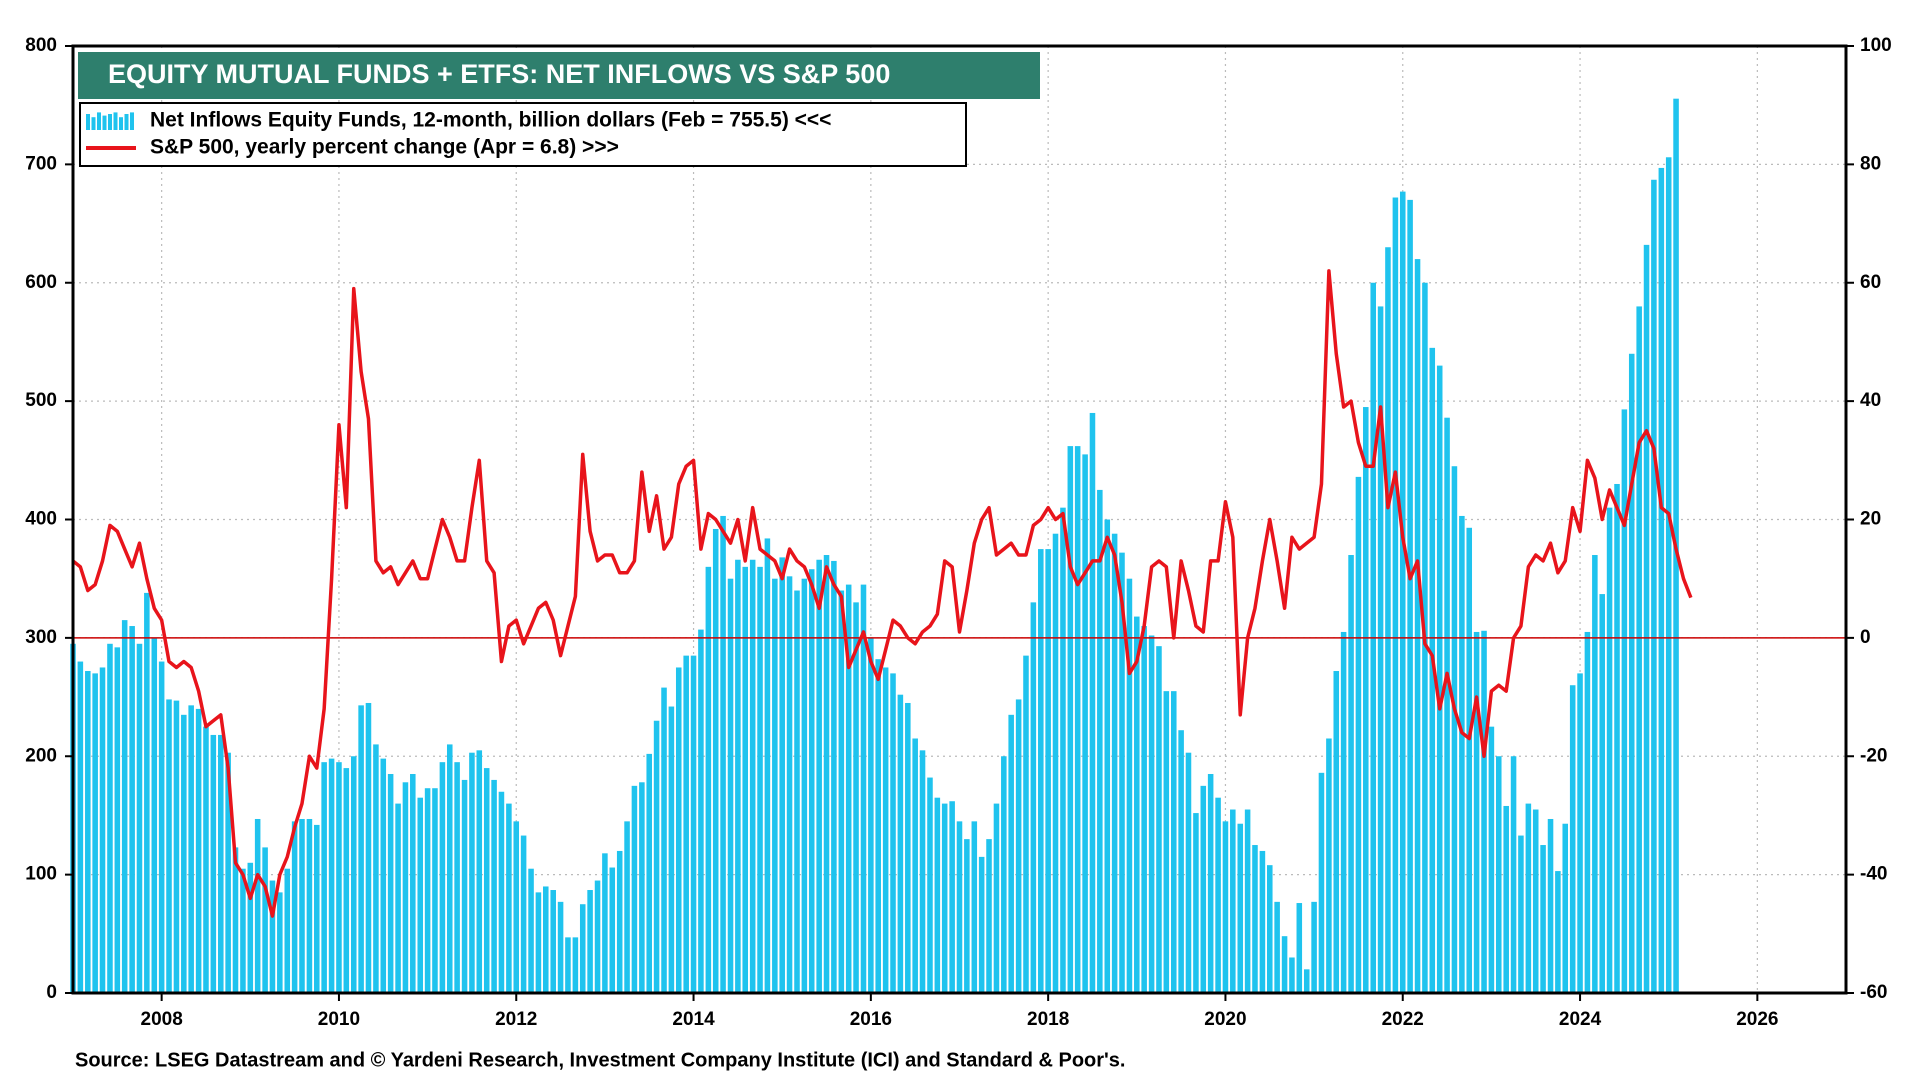 This screenshot has height=1080, width=1920. Describe the element at coordinates (51, 992) in the screenshot. I see `y-tick-label: 0` at that location.